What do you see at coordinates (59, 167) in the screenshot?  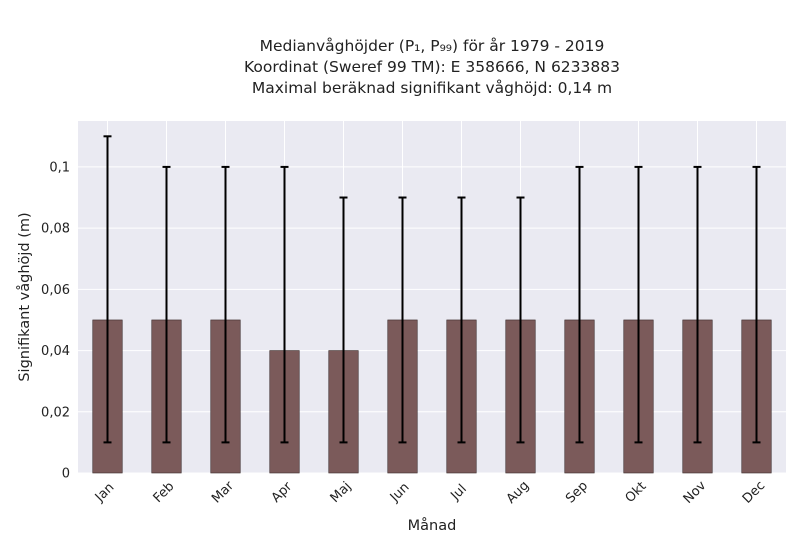 I see `y-tick-label-5: 0,1` at bounding box center [59, 167].